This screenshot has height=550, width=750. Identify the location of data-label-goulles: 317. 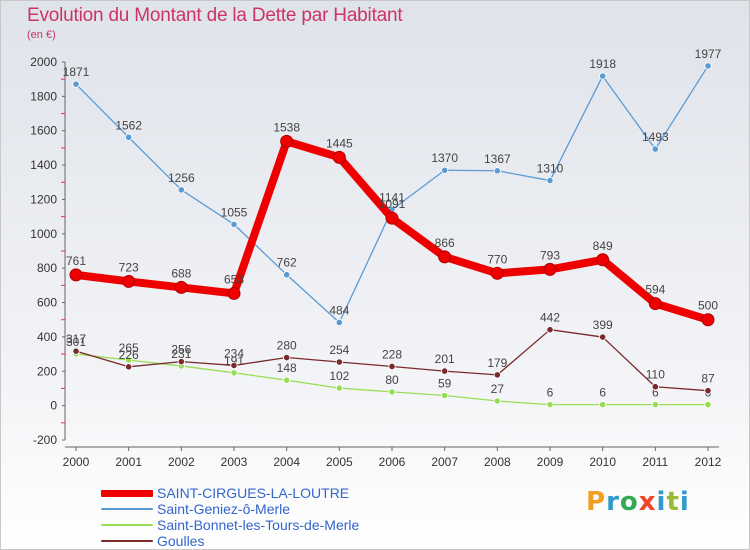
(76, 339).